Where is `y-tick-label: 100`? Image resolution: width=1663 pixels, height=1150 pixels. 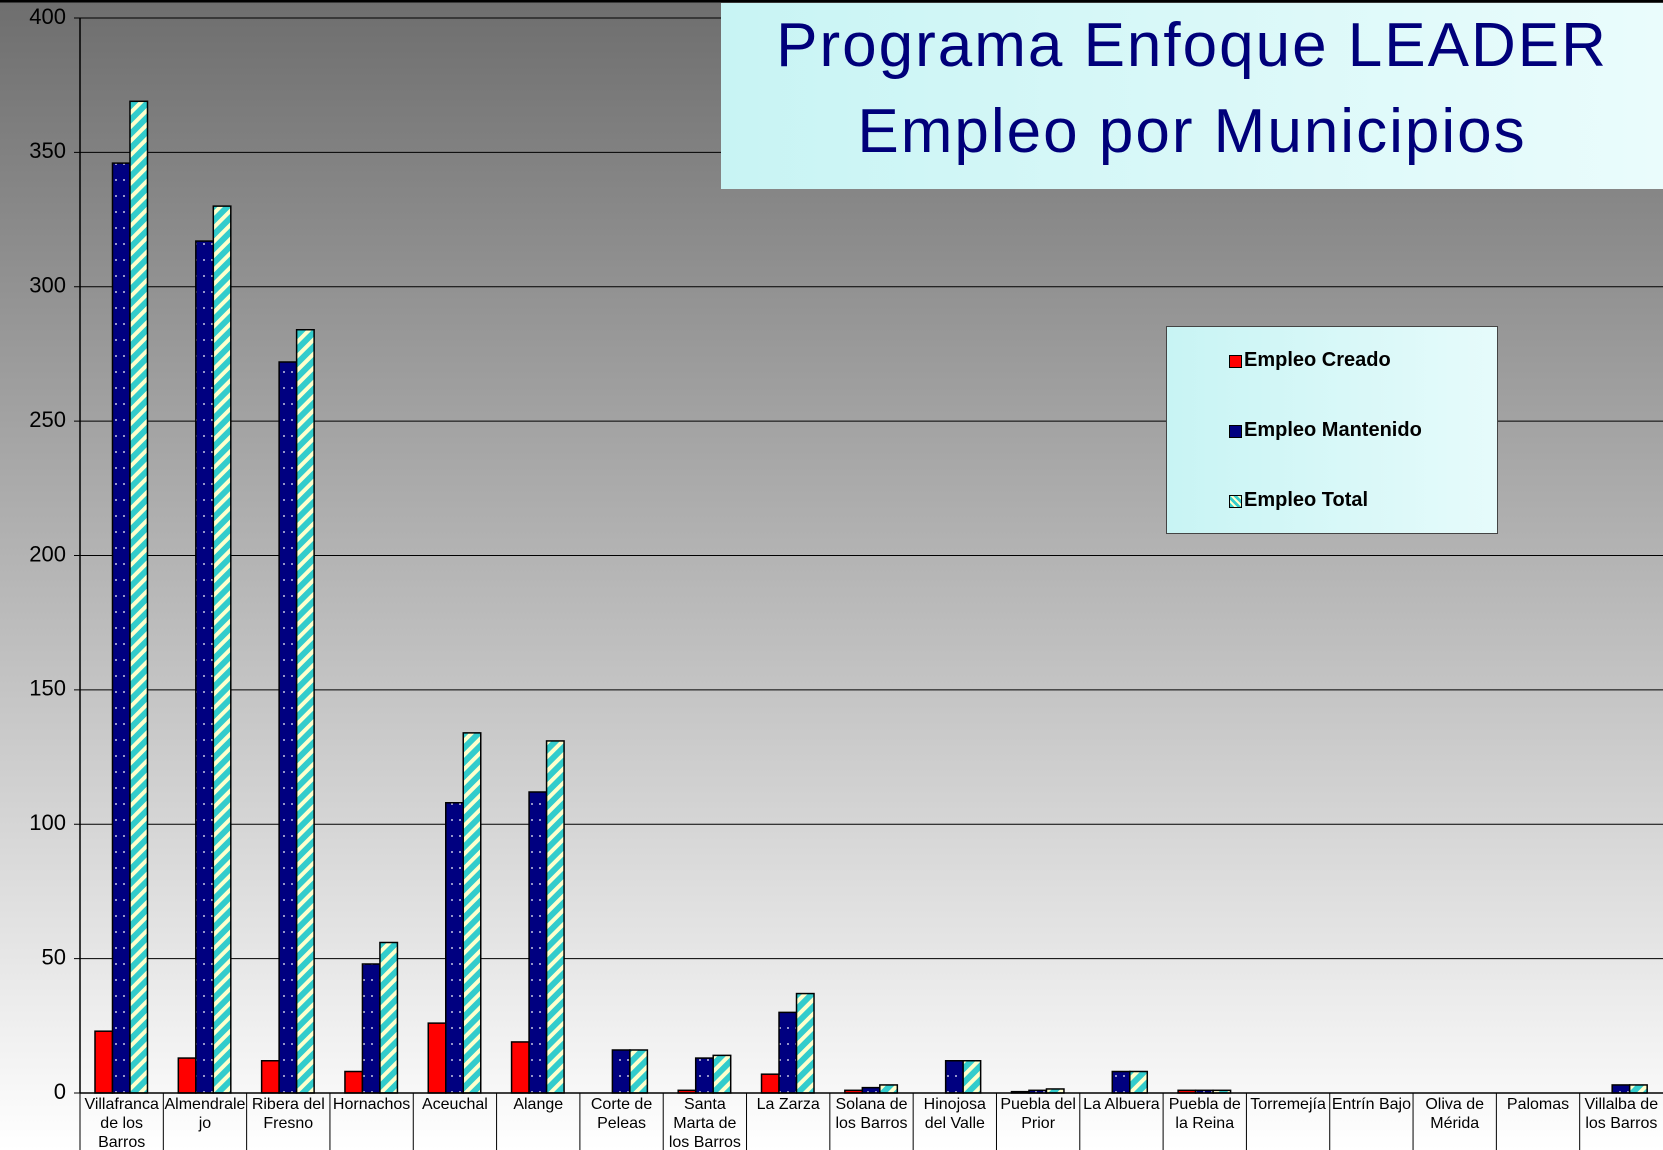 y-tick-label: 100 is located at coordinates (47, 822).